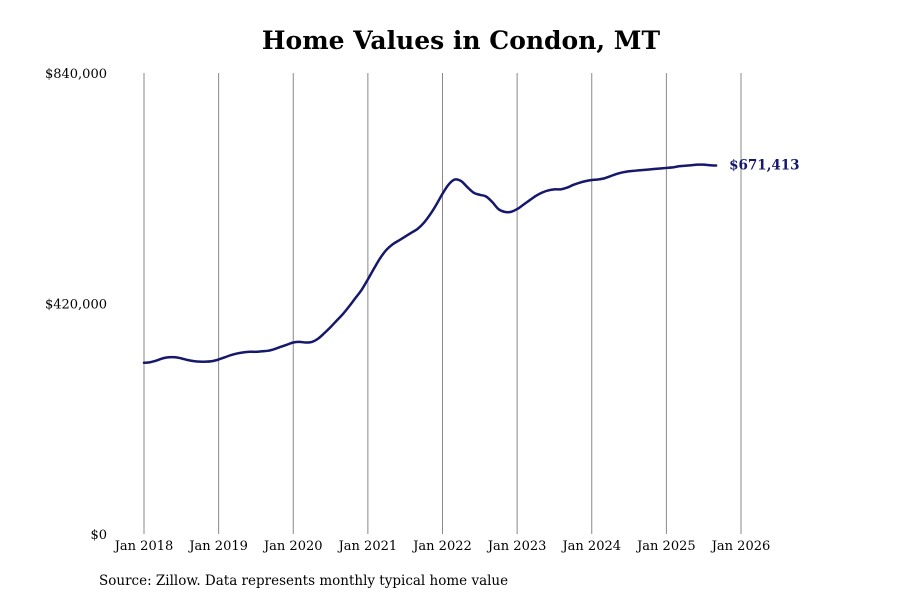  I want to click on x-tick-label: Jan 2021, so click(367, 546).